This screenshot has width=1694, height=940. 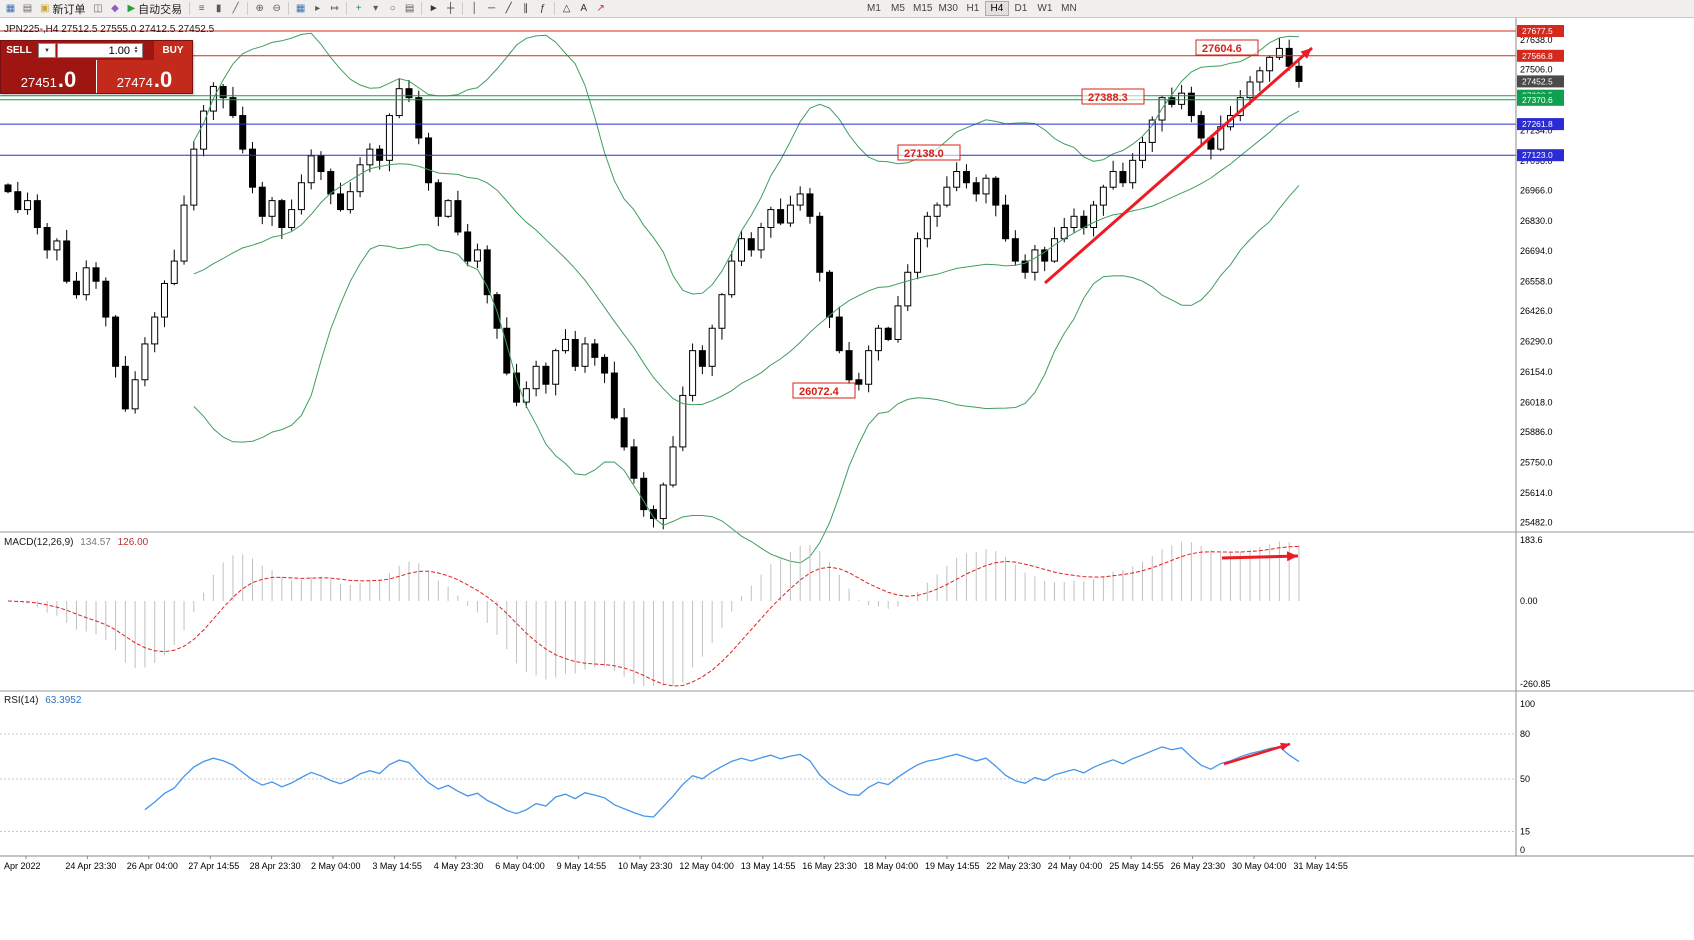 I want to click on svg-text: 22 May 23:30, so click(x=1013, y=866).